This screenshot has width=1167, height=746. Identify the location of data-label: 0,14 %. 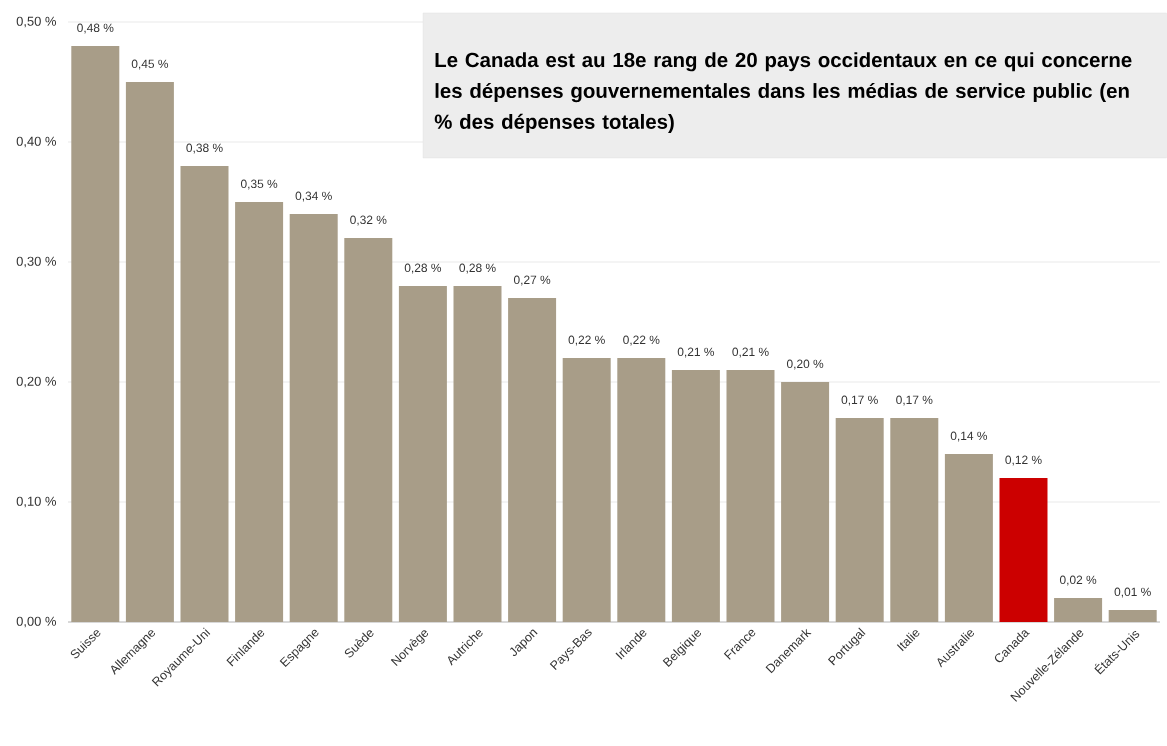
(969, 436).